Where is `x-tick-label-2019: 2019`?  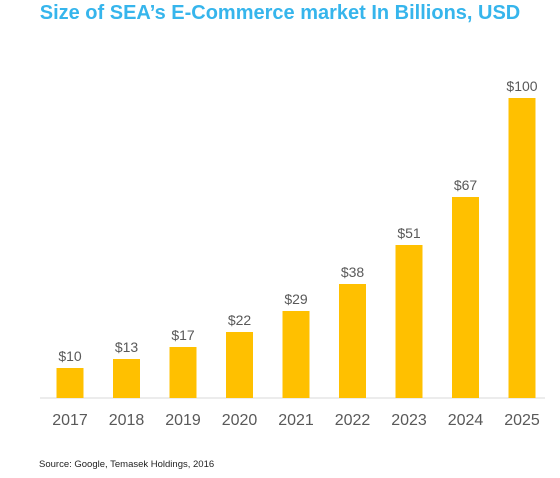 x-tick-label-2019: 2019 is located at coordinates (183, 420).